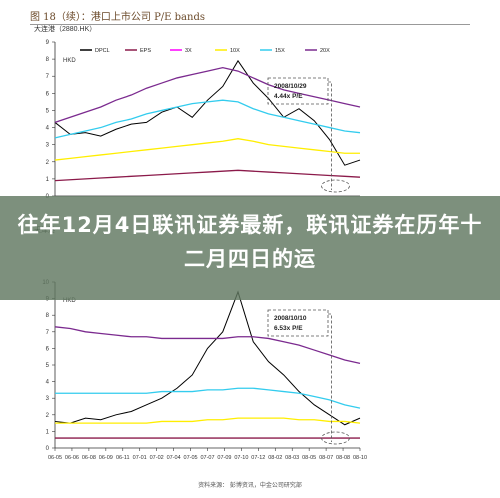 The width and height of the screenshot is (500, 498). Describe the element at coordinates (89, 458) in the screenshot. I see `x-tick-label: 06-08` at that location.